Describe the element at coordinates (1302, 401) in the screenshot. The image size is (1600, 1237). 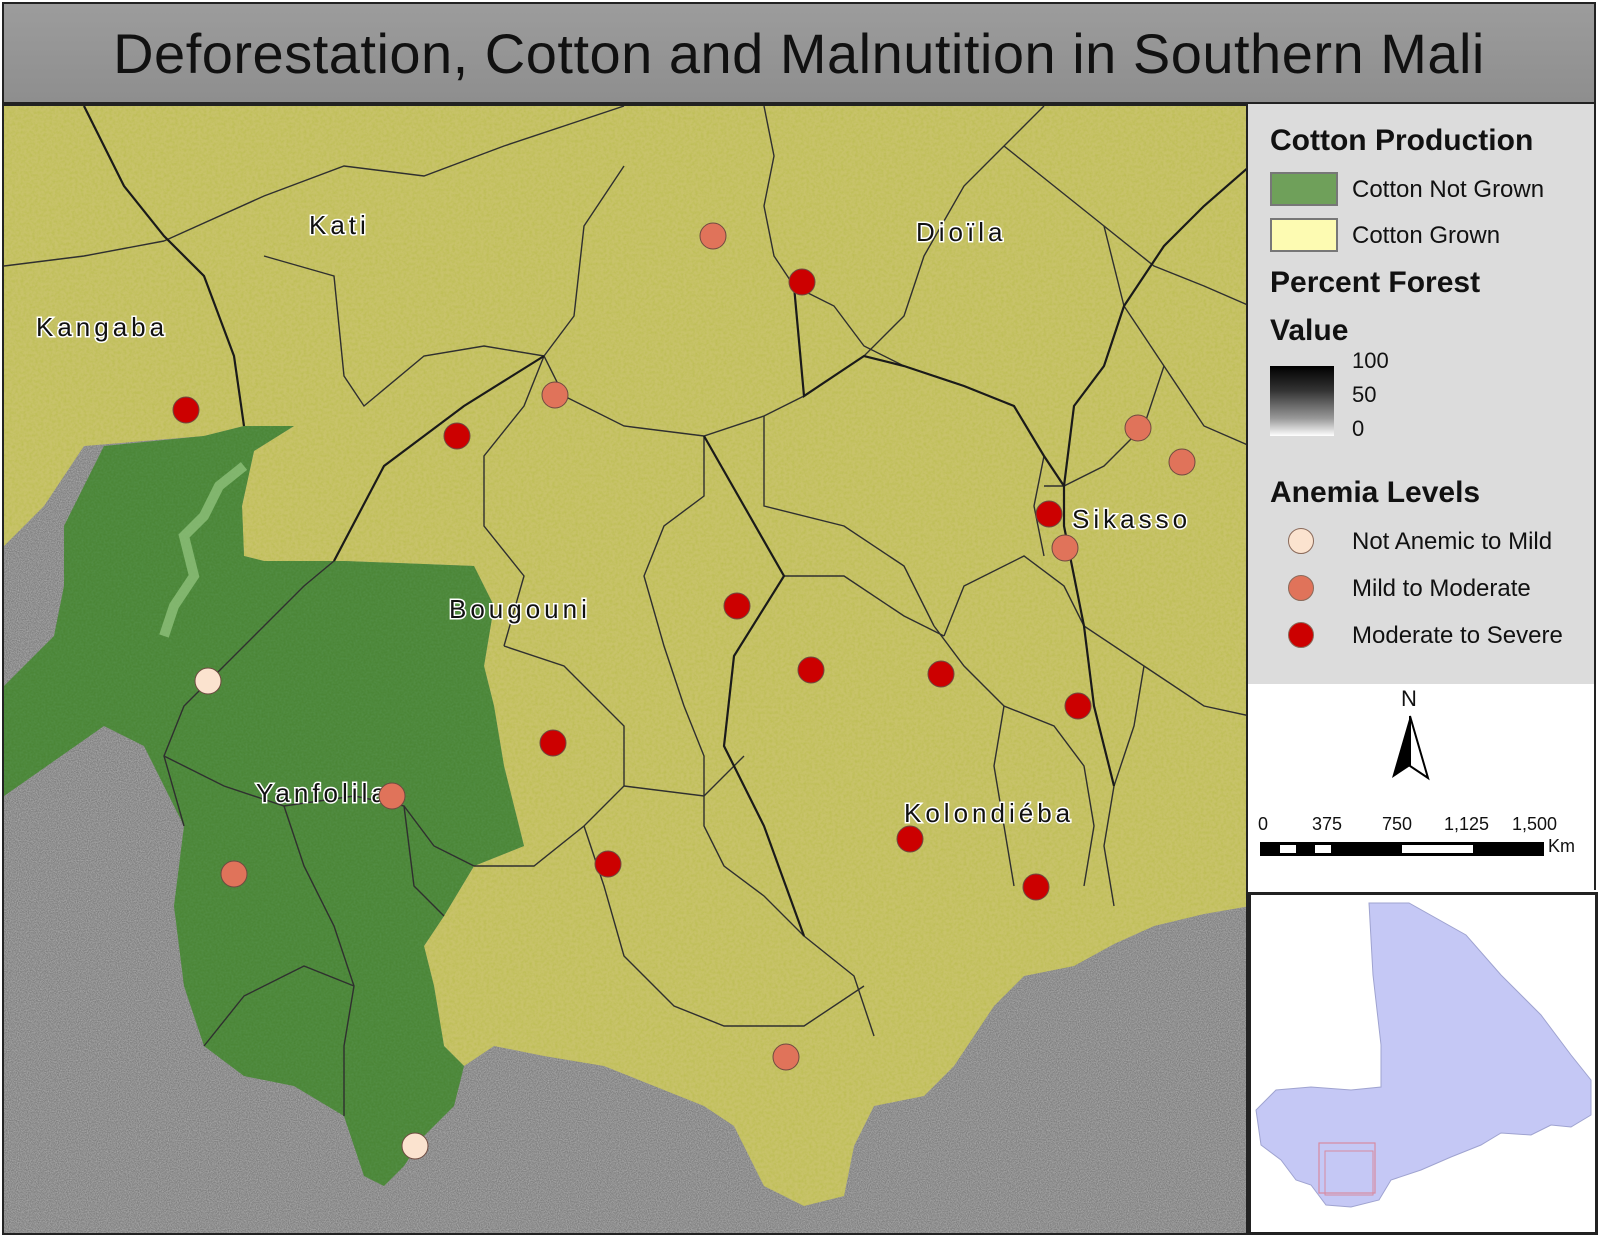
I see `forest-gradient-bar` at that location.